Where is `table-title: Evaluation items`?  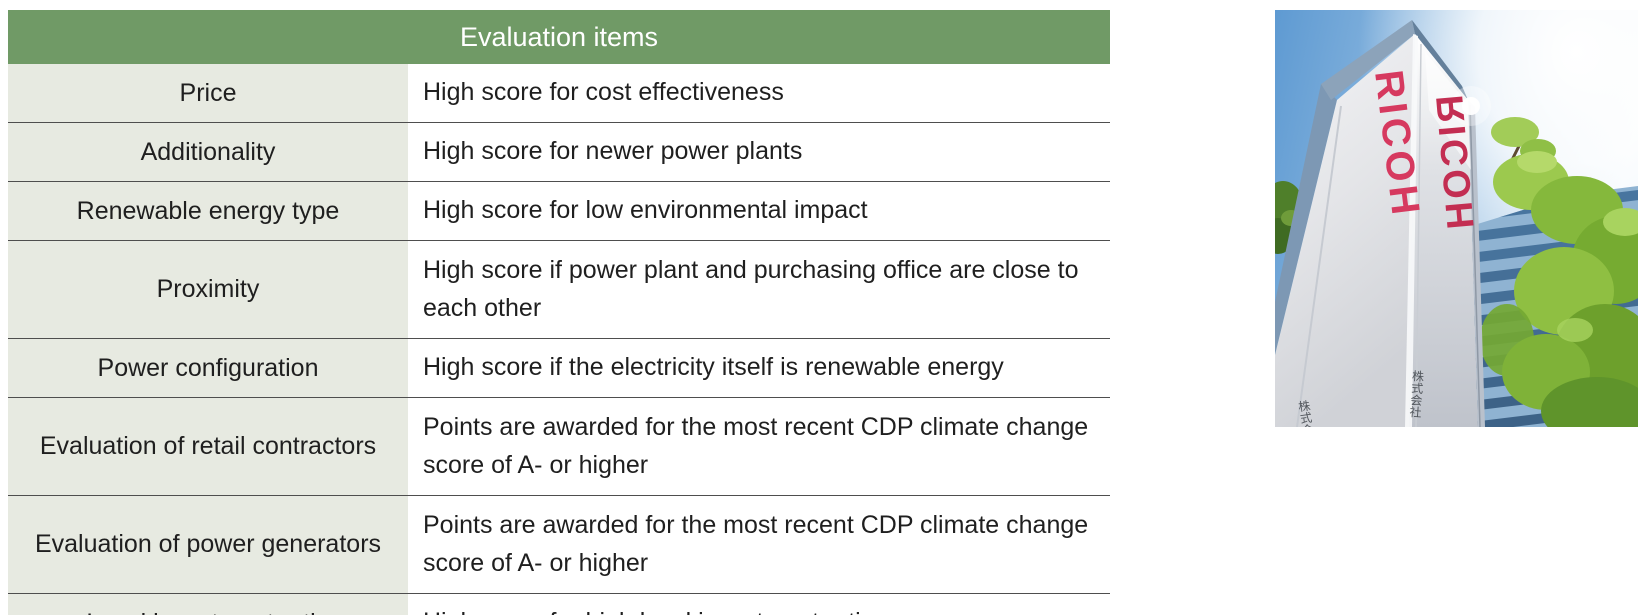
table-title: Evaluation items is located at coordinates (559, 37).